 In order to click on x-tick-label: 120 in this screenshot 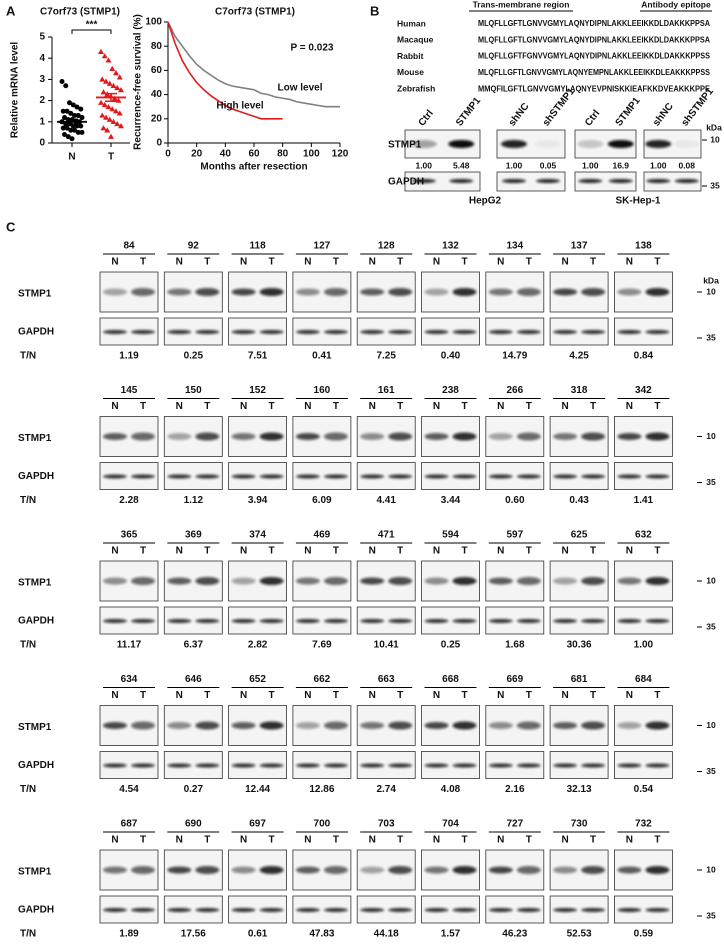, I will do `click(340, 154)`.